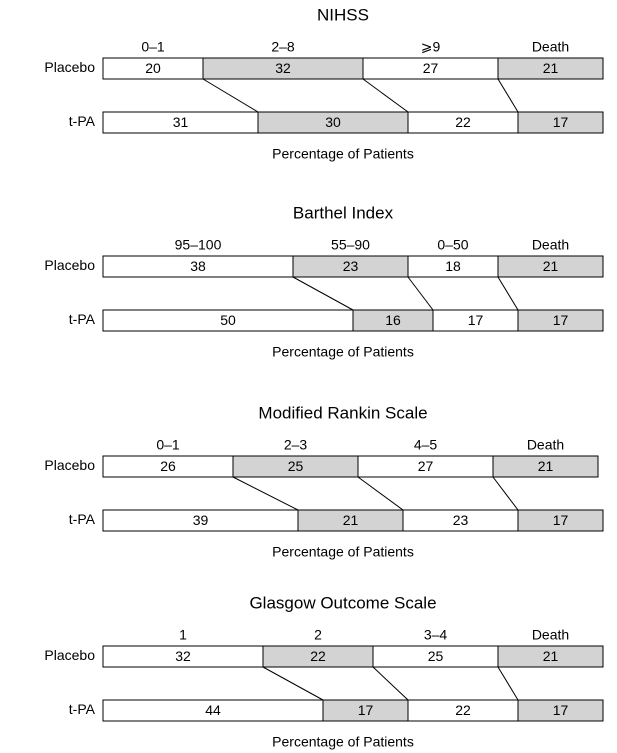 The image size is (617, 753). Describe the element at coordinates (201, 520) in the screenshot. I see `value-label: 39` at that location.